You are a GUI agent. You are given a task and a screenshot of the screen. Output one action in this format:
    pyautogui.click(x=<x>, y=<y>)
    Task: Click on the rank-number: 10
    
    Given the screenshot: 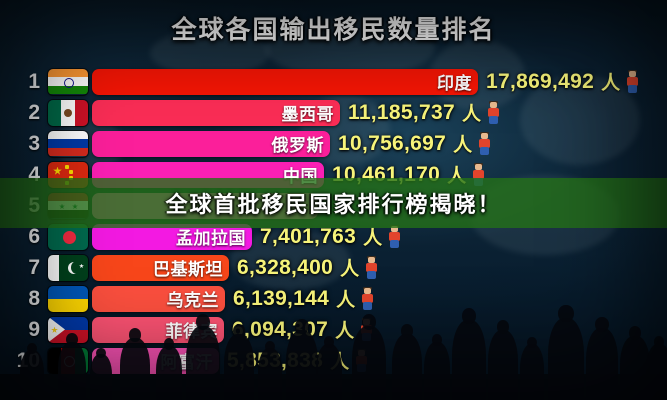 What is the action you would take?
    pyautogui.click(x=28, y=360)
    